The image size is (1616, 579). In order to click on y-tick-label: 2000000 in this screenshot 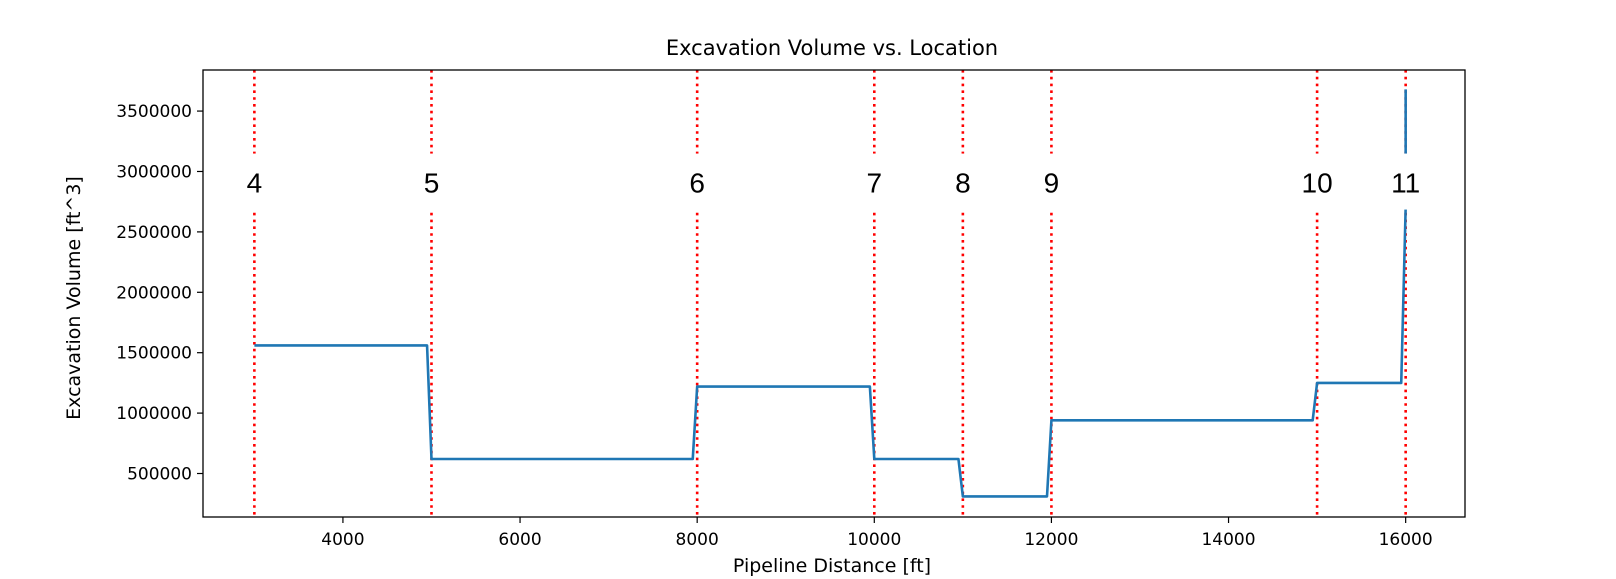, I will do `click(154, 293)`.